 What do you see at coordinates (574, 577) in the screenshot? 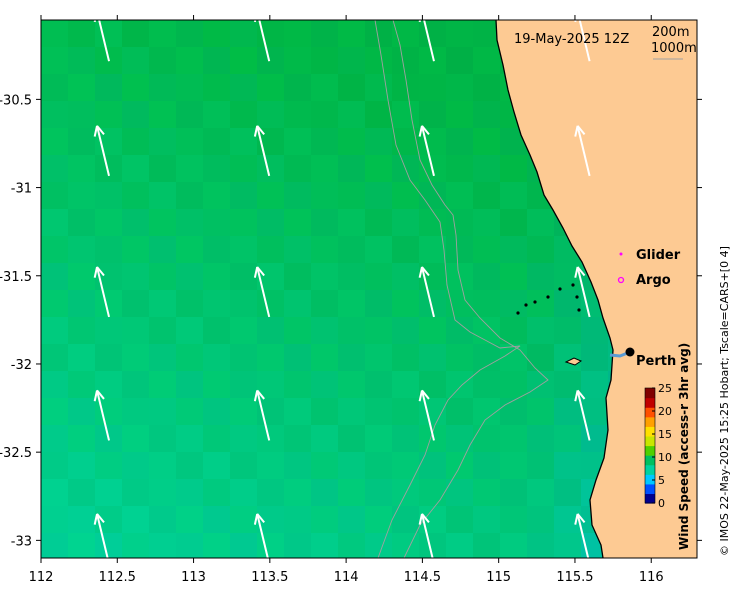
I see `x-tick-label: 115.5` at bounding box center [574, 577].